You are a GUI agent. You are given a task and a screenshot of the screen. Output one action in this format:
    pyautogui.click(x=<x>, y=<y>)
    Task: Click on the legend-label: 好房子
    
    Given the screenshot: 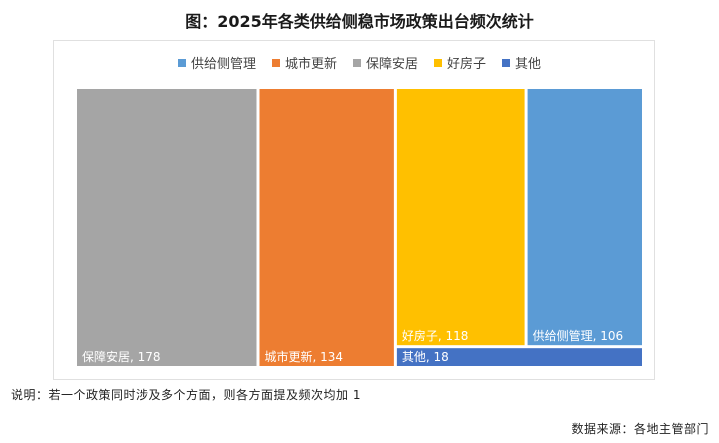 What is the action you would take?
    pyautogui.click(x=467, y=64)
    